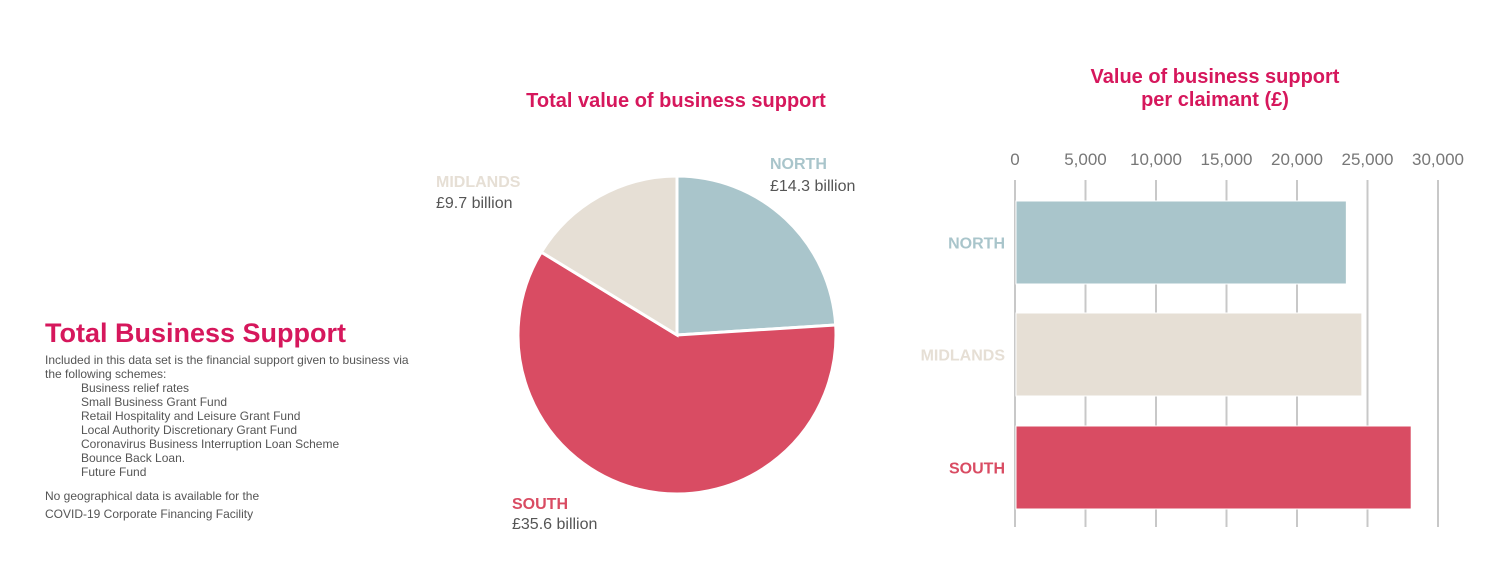 The width and height of the screenshot is (1500, 567). Describe the element at coordinates (114, 472) in the screenshot. I see `scheme-item: Future Fund` at that location.